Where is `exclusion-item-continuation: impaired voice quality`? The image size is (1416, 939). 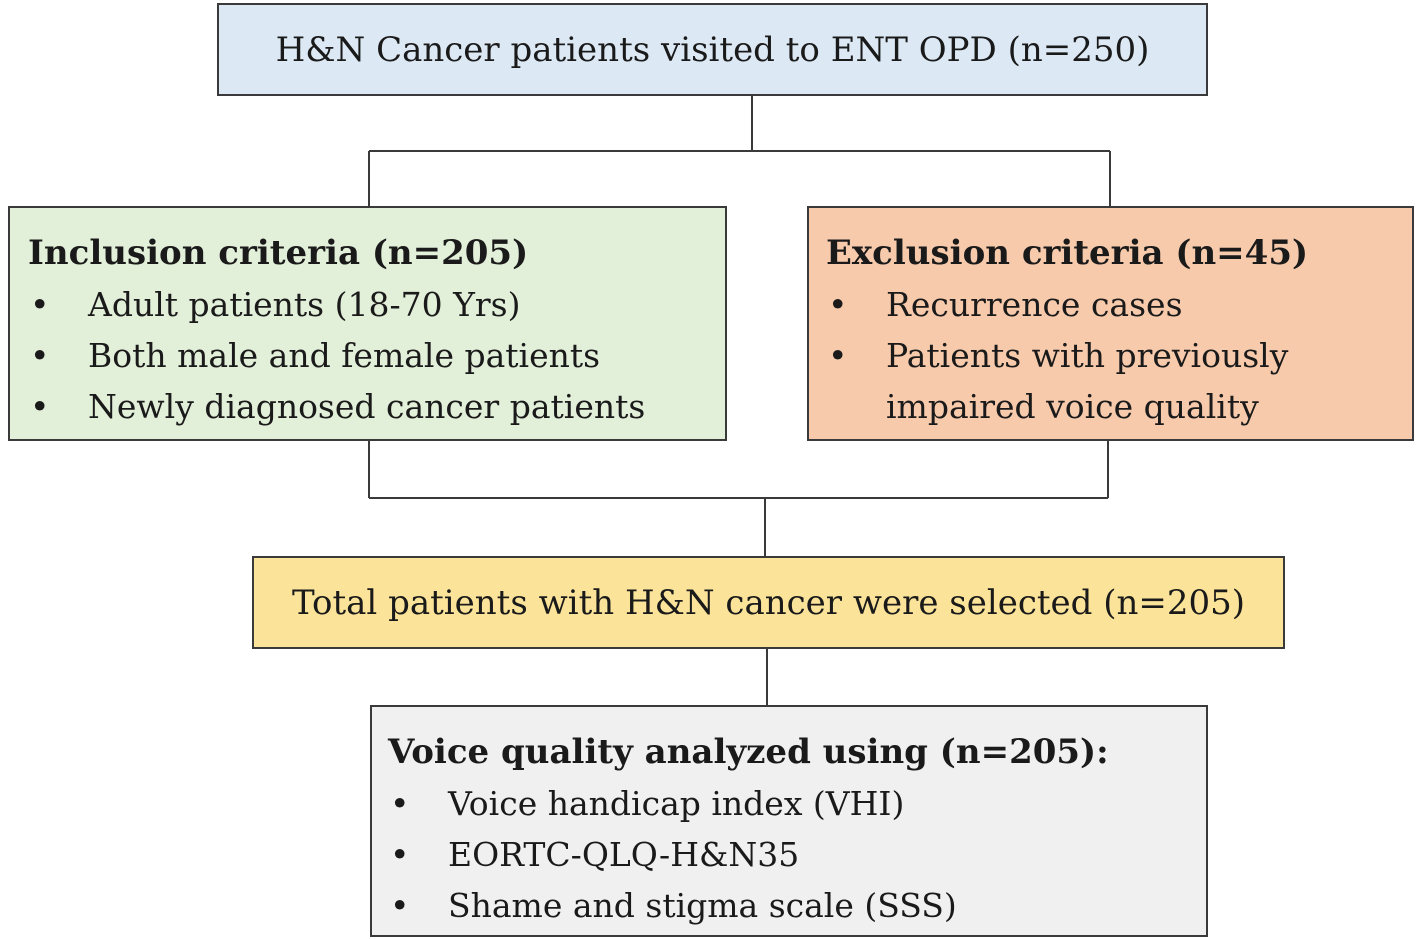 exclusion-item-continuation: impaired voice quality is located at coordinates (1072, 406).